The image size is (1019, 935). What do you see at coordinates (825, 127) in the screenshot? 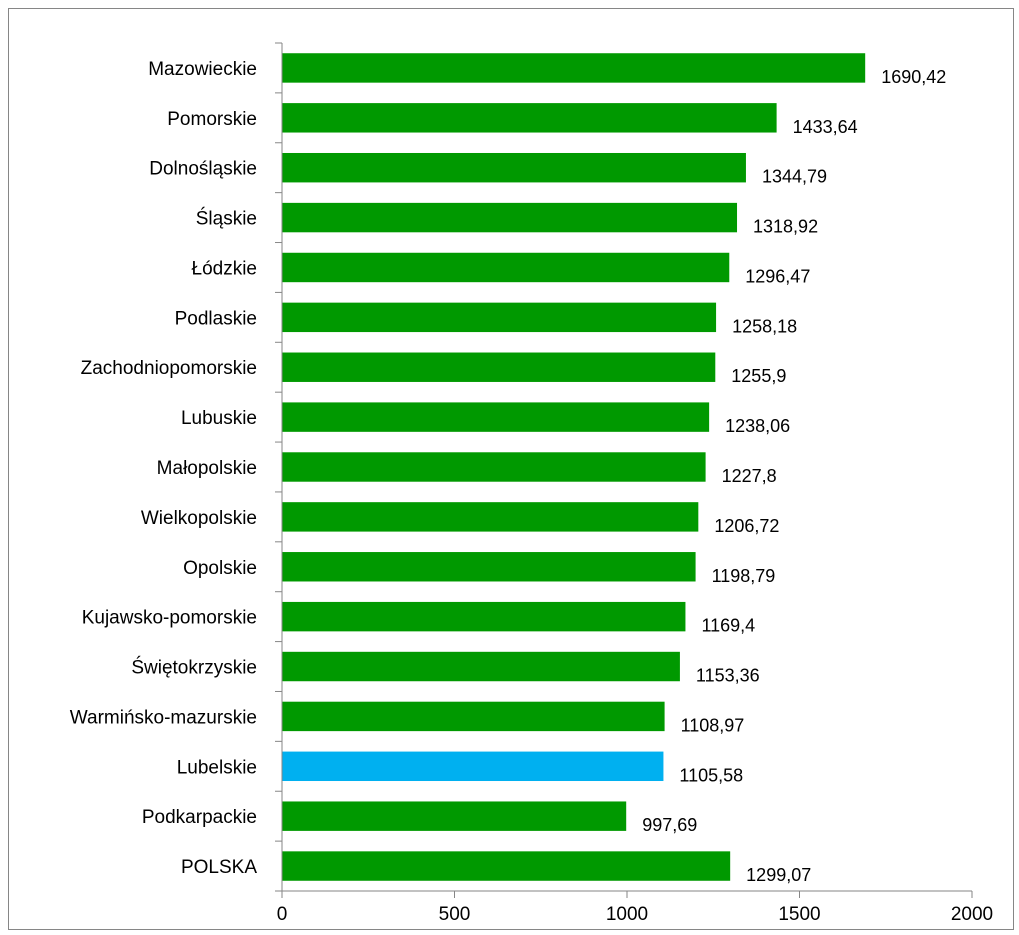
I see `value-label-1: 1433,64` at bounding box center [825, 127].